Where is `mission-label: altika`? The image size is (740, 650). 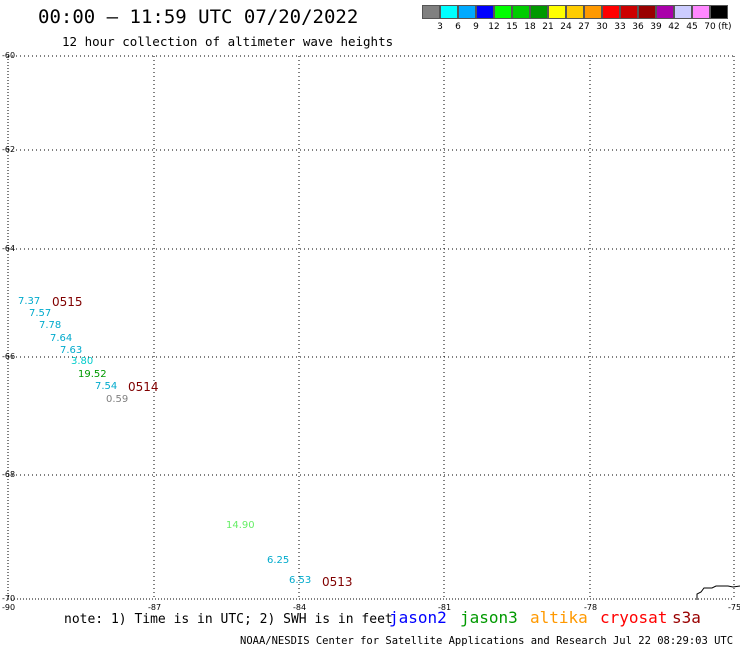
mission-label: altika is located at coordinates (559, 617).